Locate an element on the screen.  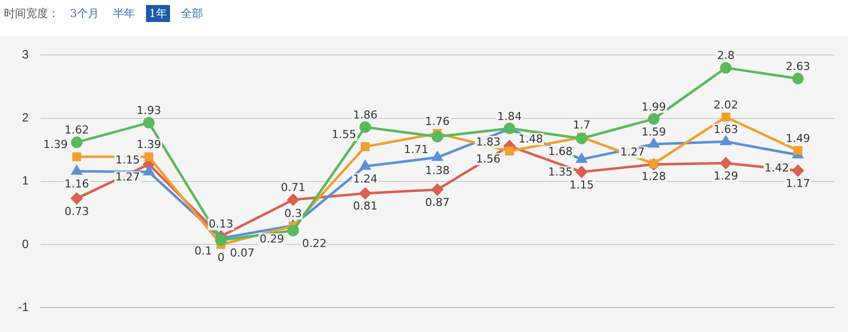
data-label: 1.93 is located at coordinates (149, 111).